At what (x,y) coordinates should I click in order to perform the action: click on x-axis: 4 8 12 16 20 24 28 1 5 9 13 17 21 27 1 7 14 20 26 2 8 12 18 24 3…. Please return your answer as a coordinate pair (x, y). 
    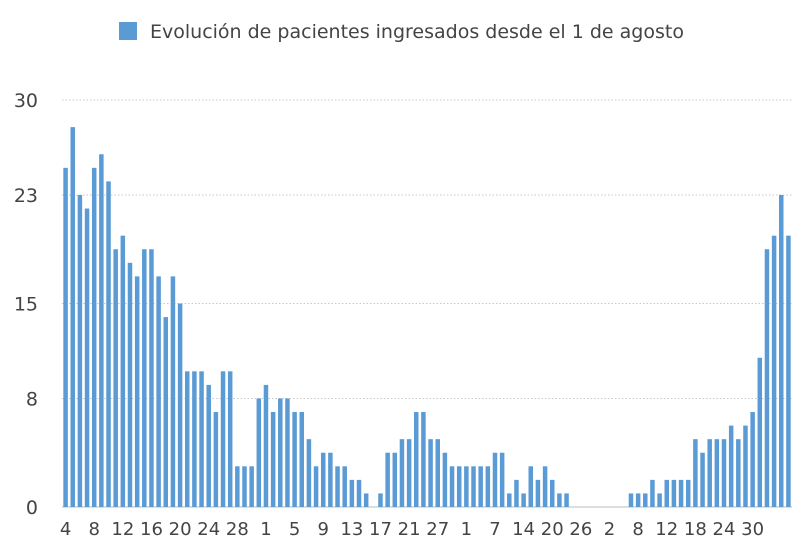
    Looking at the image, I should click on (412, 529).